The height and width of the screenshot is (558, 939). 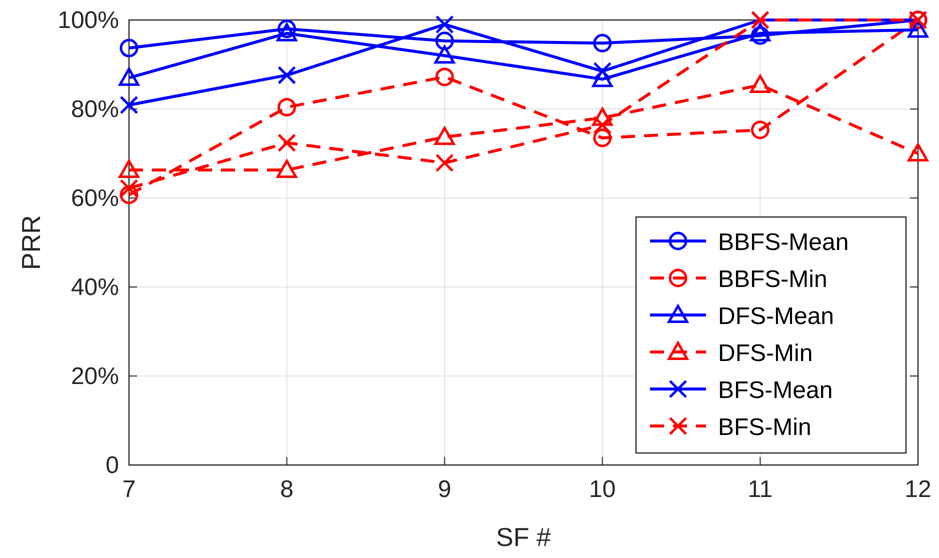 I want to click on y-tick-label: 100%, so click(x=88, y=20).